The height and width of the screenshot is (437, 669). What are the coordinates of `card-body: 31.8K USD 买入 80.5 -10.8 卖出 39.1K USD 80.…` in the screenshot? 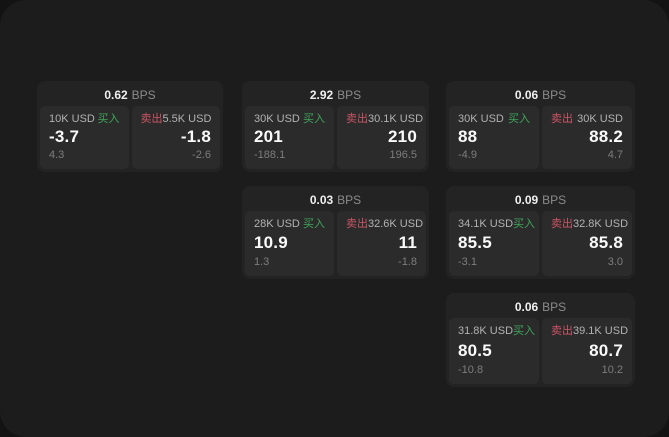 It's located at (540, 351).